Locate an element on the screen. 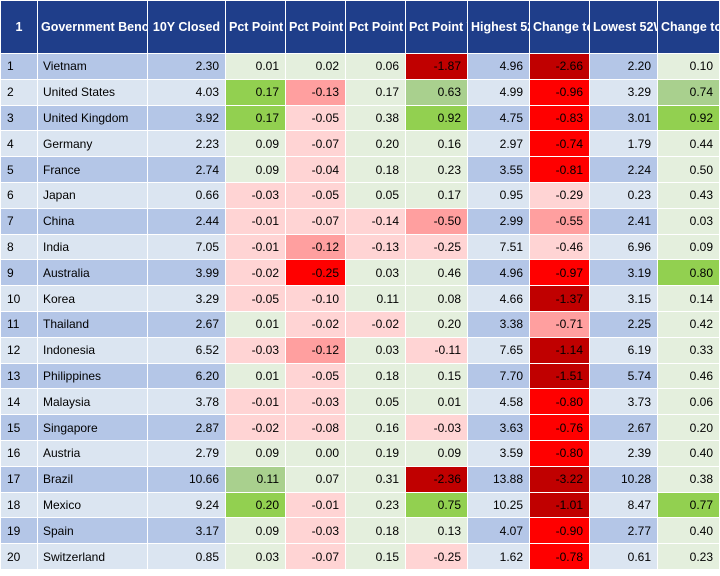 The height and width of the screenshot is (576, 720). row-index: 2 is located at coordinates (19, 92).